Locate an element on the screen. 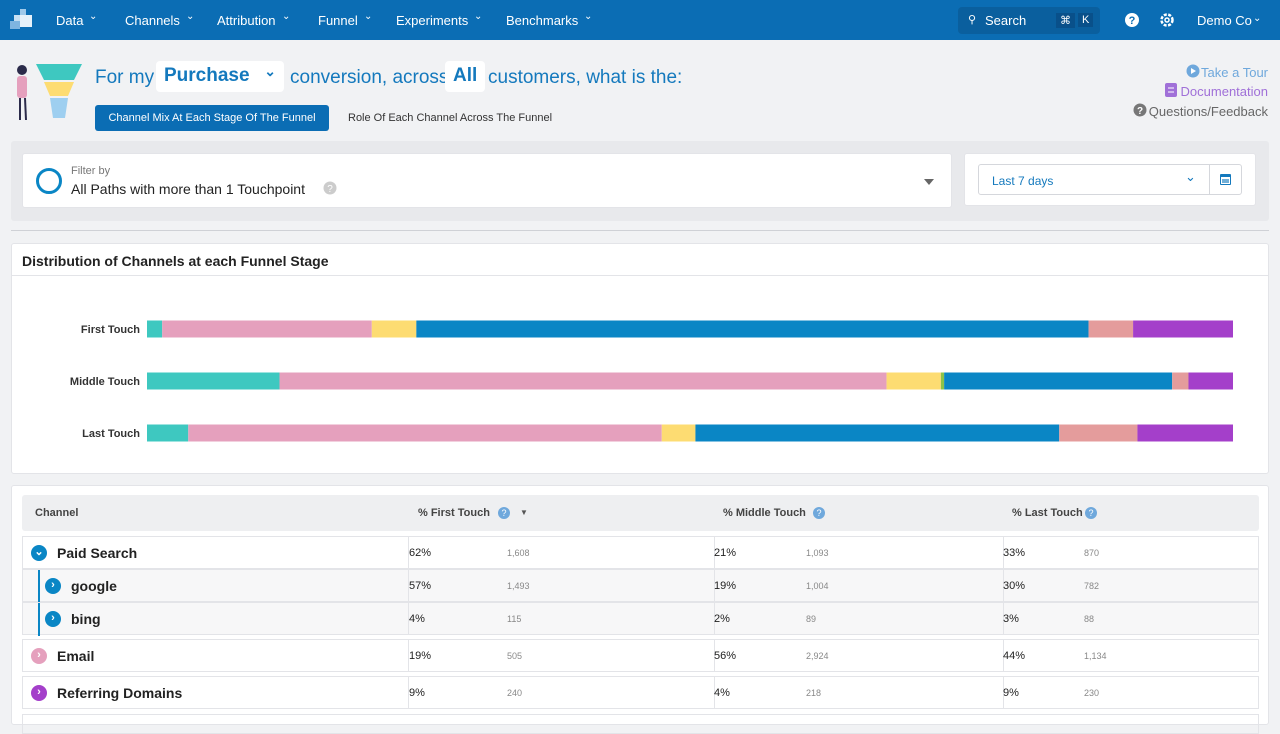  percent: 57% is located at coordinates (420, 586).